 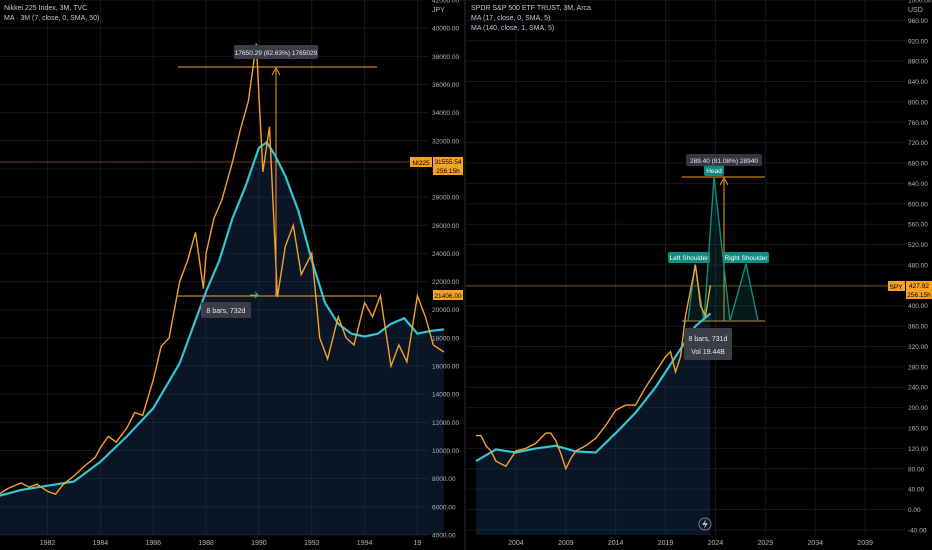 What do you see at coordinates (445, 141) in the screenshot?
I see `y-tick-label: 32000.00` at bounding box center [445, 141].